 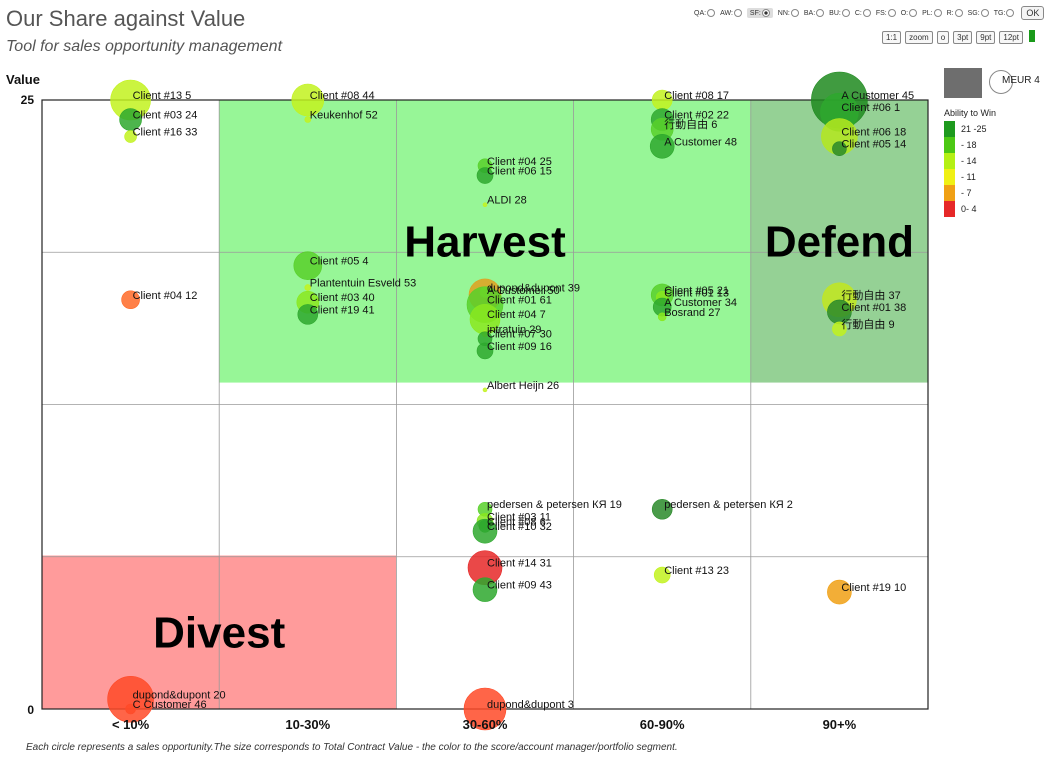 I want to click on segment-option: R:, so click(x=955, y=13).